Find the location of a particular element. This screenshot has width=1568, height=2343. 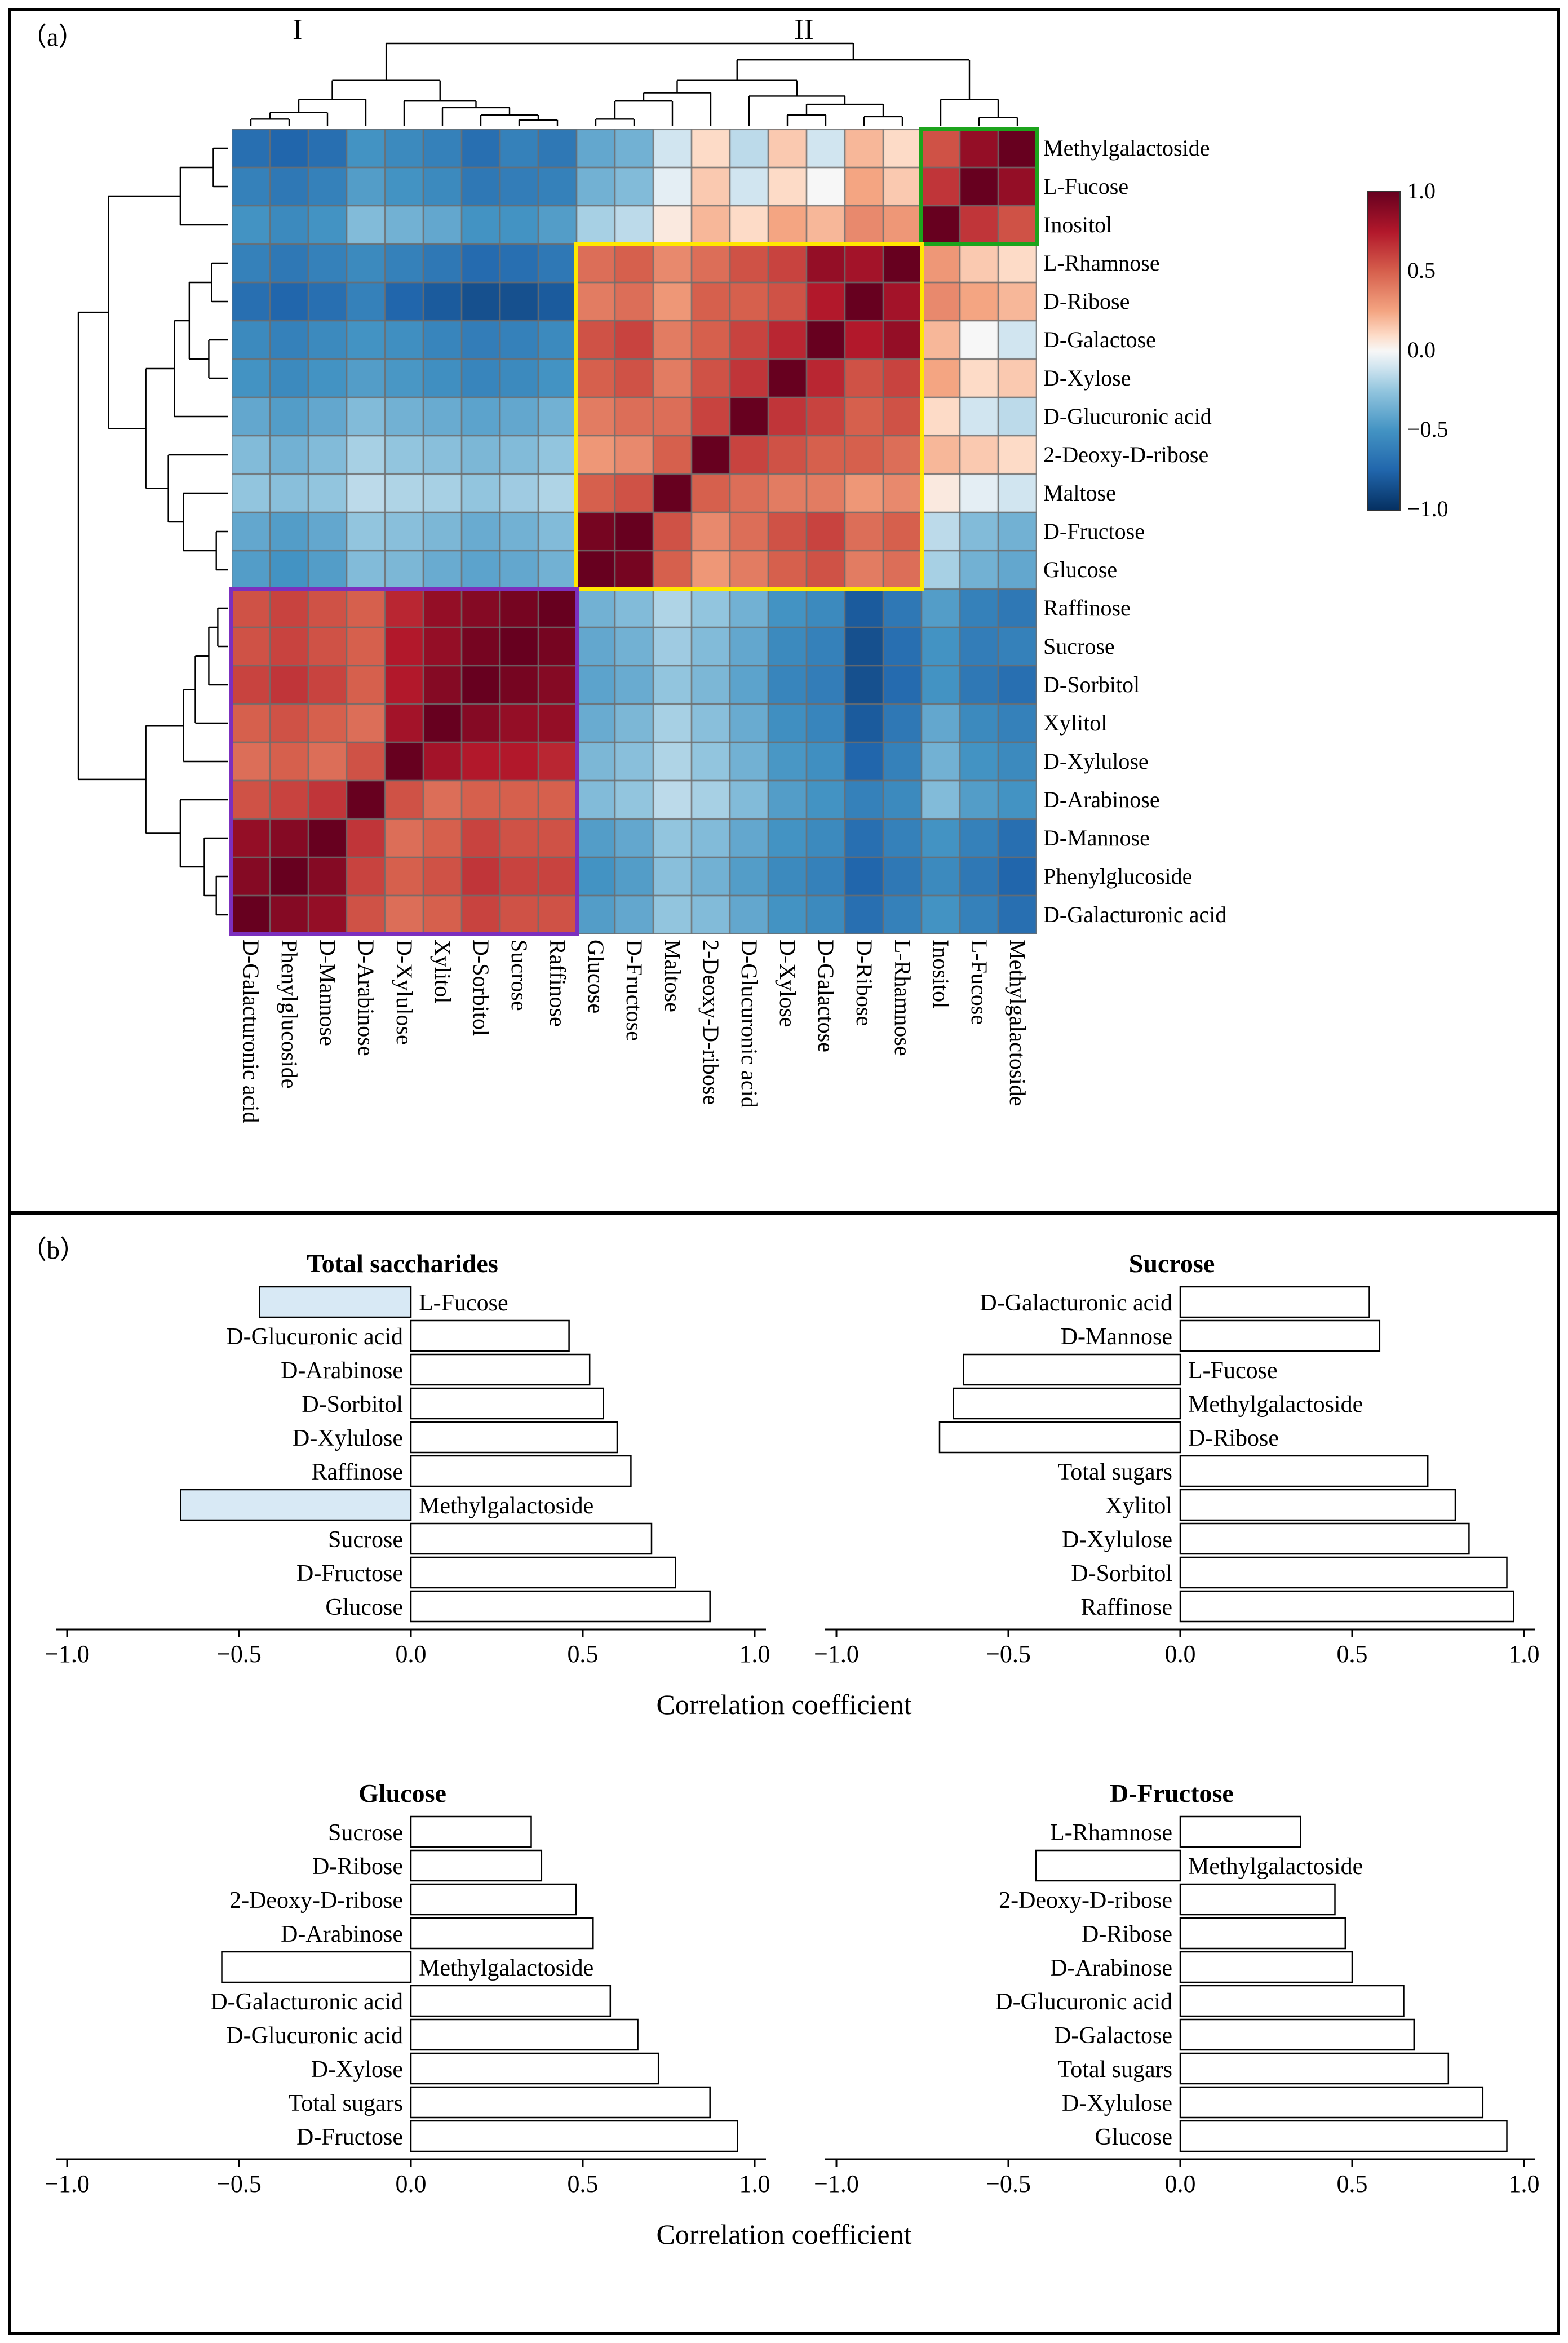

svg-text: 2-Deoxy-D-ribose is located at coordinates (1085, 1901).